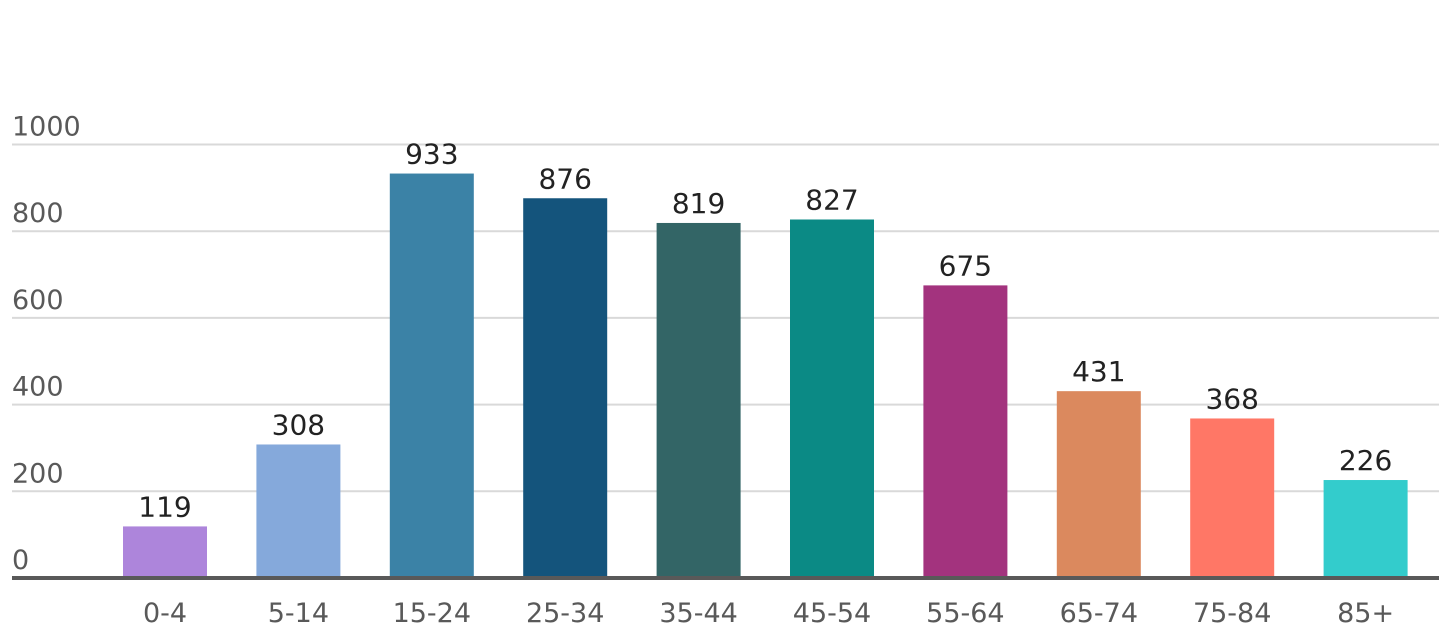 This screenshot has width=1439, height=631. Describe the element at coordinates (46, 127) in the screenshot. I see `y-tick-label: 1000` at that location.